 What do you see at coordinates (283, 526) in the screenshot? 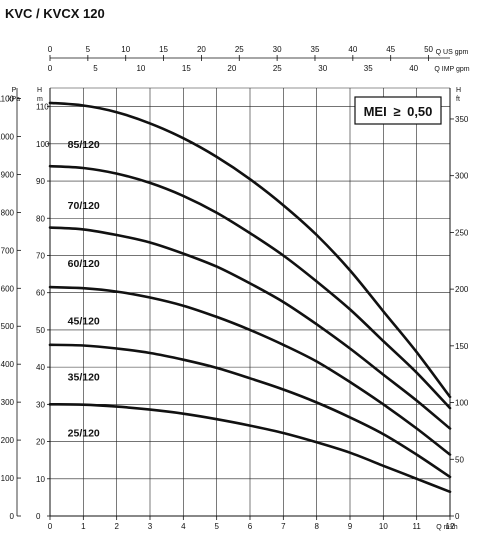
I see `x-tick-label: 7` at bounding box center [283, 526].